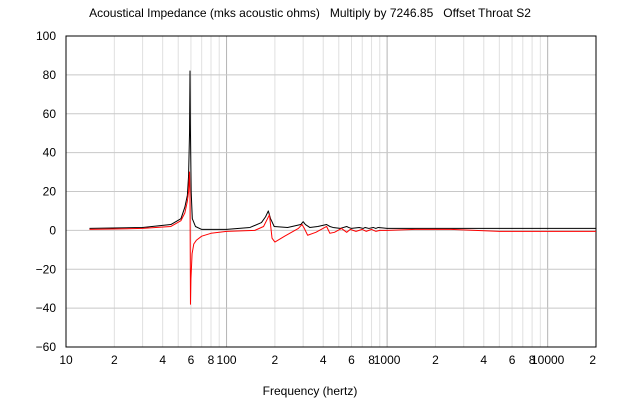 This screenshot has width=620, height=404. What do you see at coordinates (50, 192) in the screenshot?
I see `y-tick-label: 20` at bounding box center [50, 192].